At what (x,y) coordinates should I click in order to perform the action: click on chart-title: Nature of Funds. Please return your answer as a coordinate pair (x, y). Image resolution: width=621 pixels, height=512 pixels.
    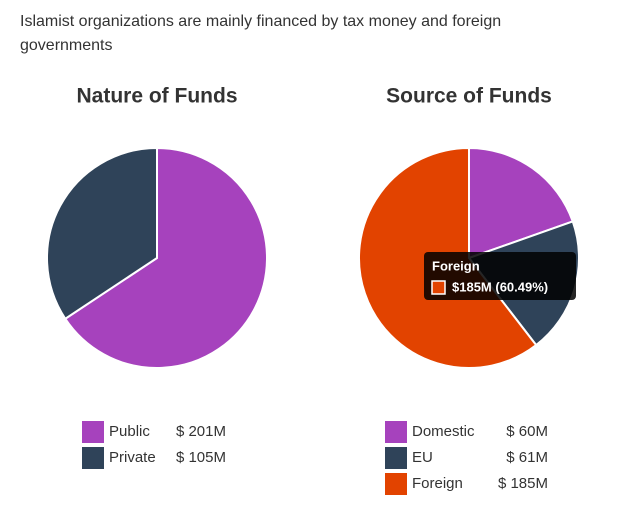
    Looking at the image, I should click on (157, 96).